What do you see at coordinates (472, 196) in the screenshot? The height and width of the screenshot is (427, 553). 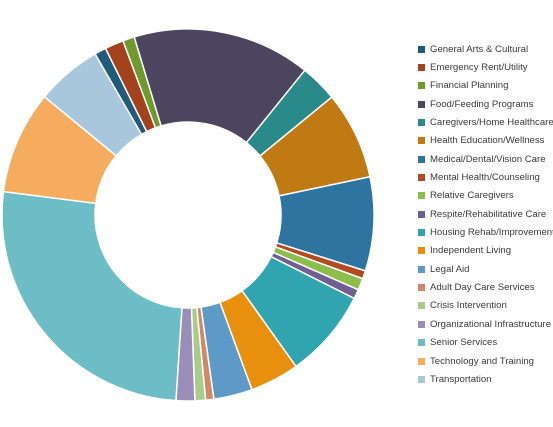 I see `legend-label: Relative Caregivers` at bounding box center [472, 196].